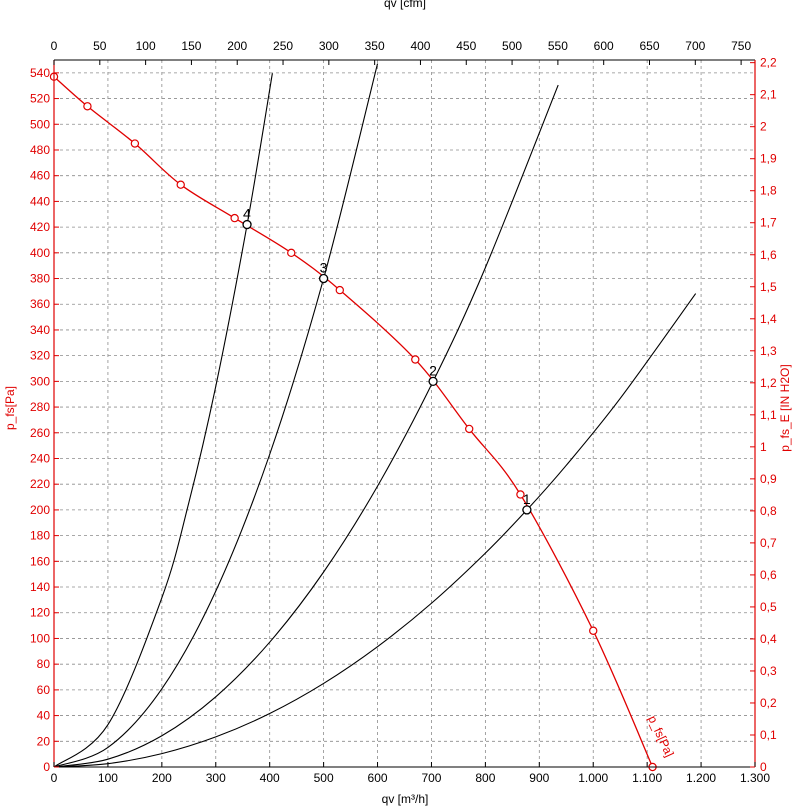  I want to click on x-top-tick-label: 550, so click(558, 46).